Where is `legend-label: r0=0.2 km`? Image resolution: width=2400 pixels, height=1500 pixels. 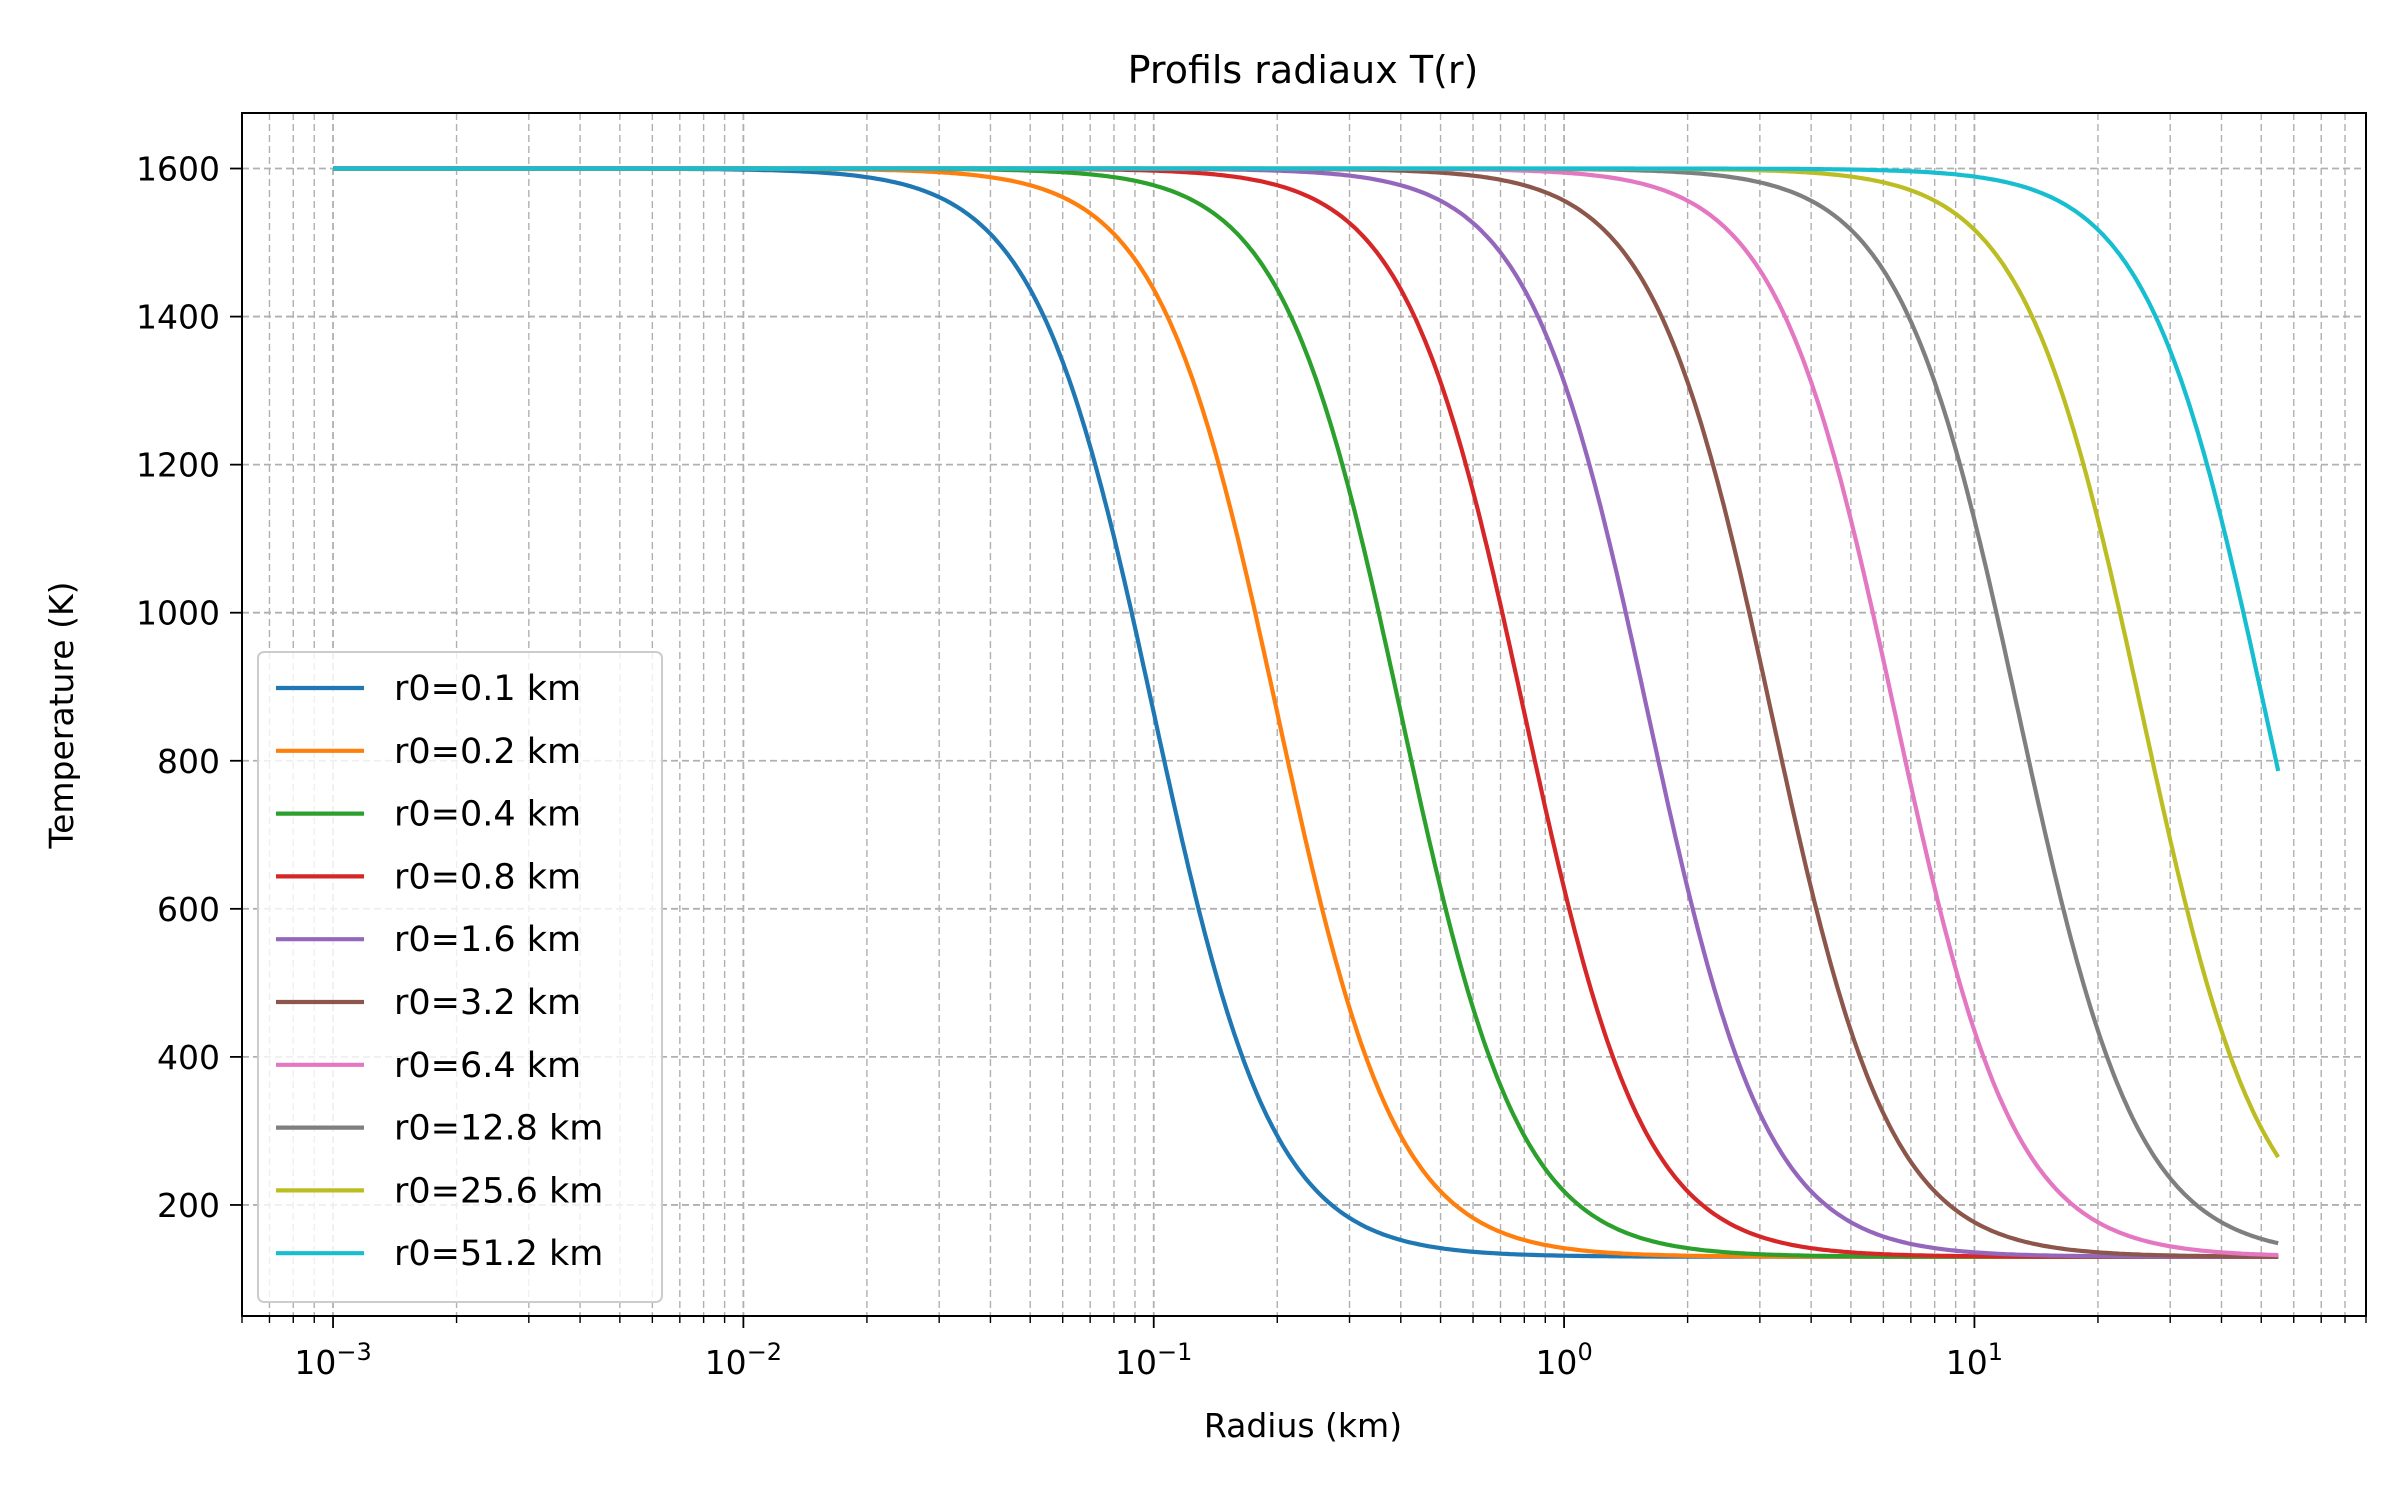
legend-label: r0=0.2 km is located at coordinates (487, 752).